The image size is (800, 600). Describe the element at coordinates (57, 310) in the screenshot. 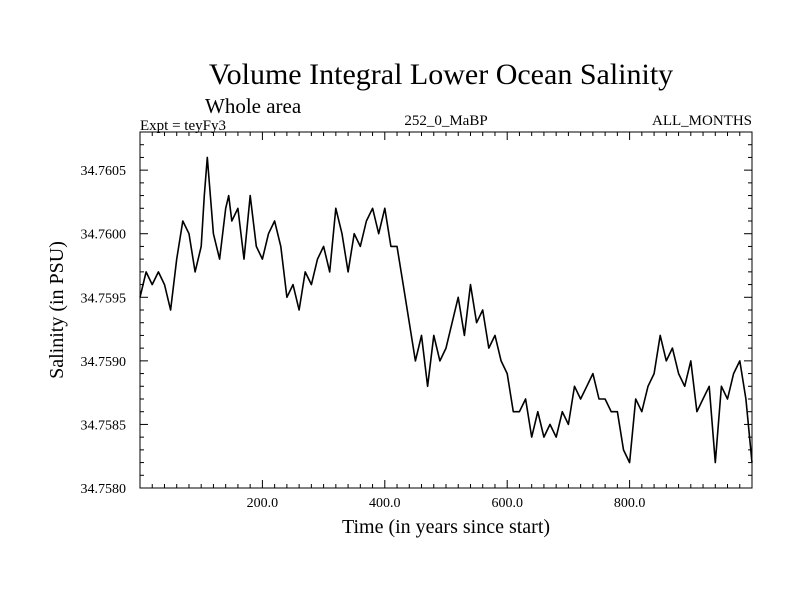

I see `y-axis-label: Salinity (in PSU)` at that location.